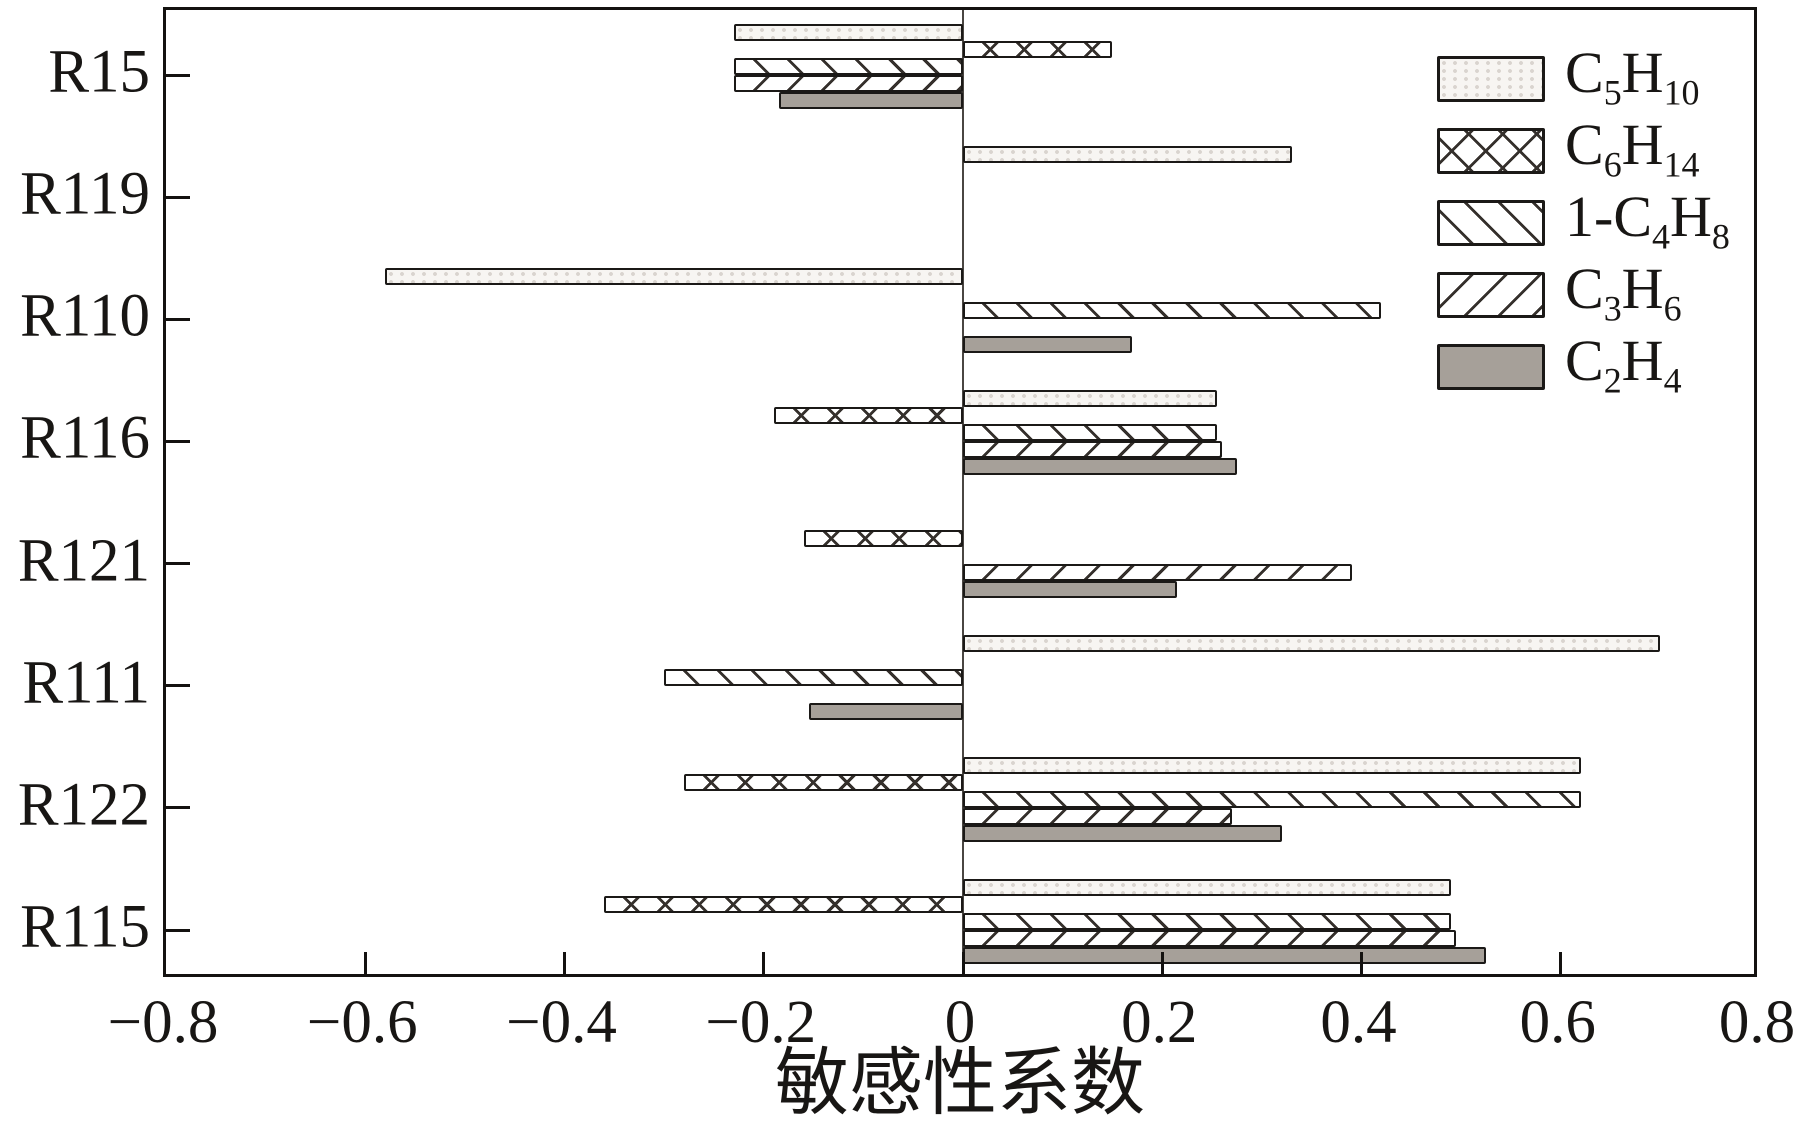 Image resolution: width=1804 pixels, height=1138 pixels. I want to click on bar-R110-C5H10, so click(674, 277).